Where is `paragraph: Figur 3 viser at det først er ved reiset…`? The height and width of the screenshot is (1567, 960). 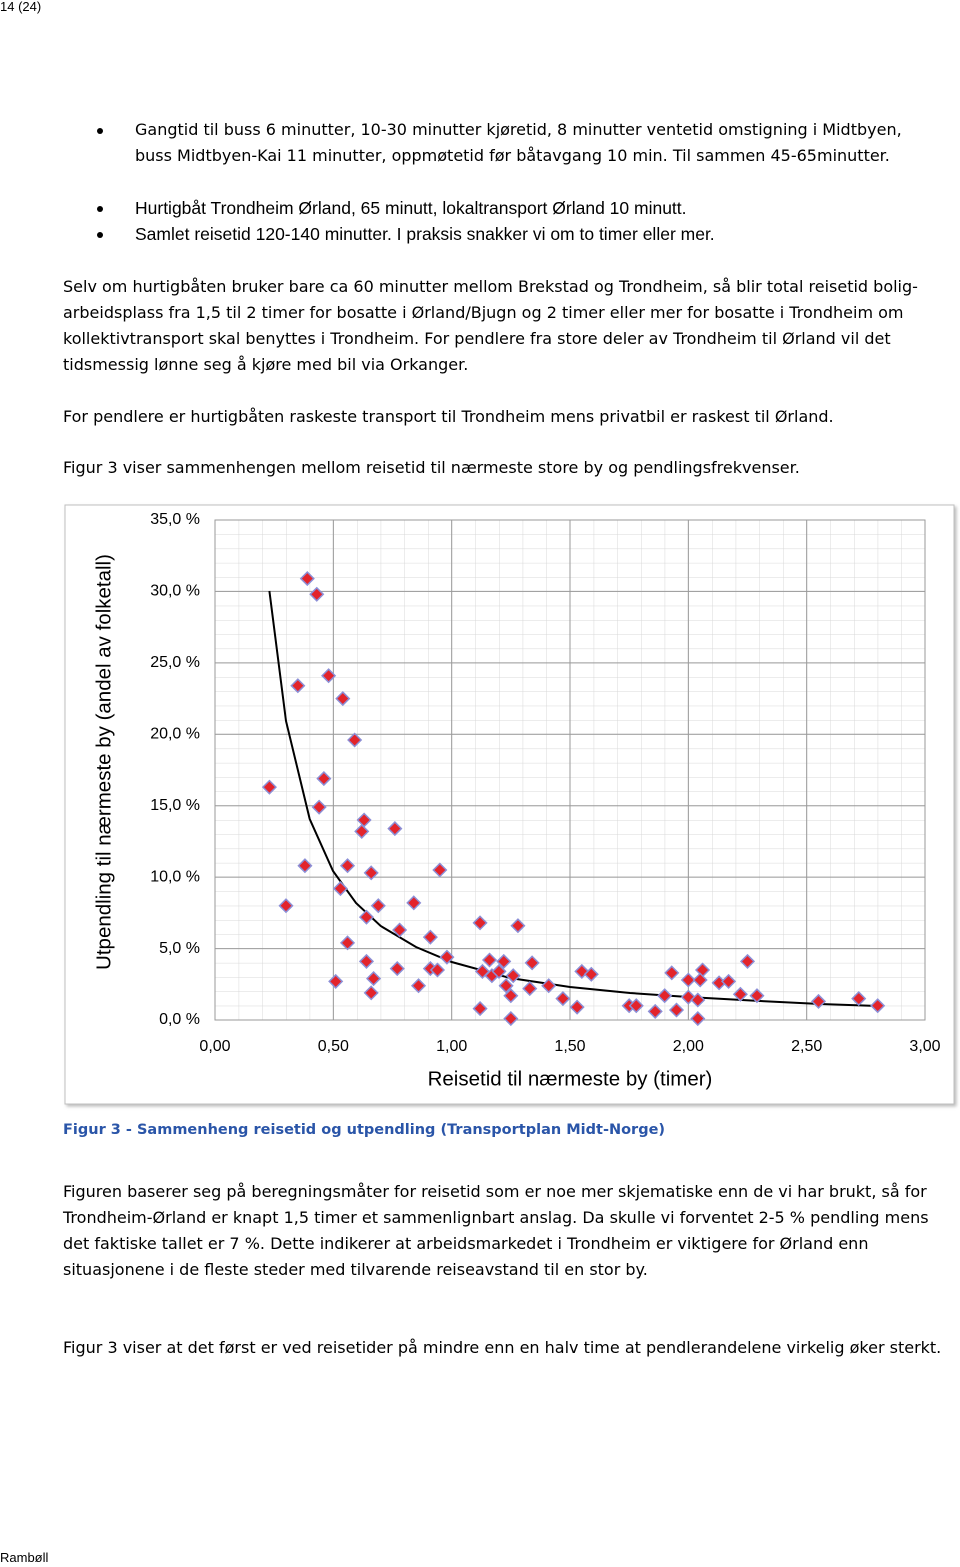 paragraph: Figur 3 viser at det først er ved reiset… is located at coordinates (502, 1347).